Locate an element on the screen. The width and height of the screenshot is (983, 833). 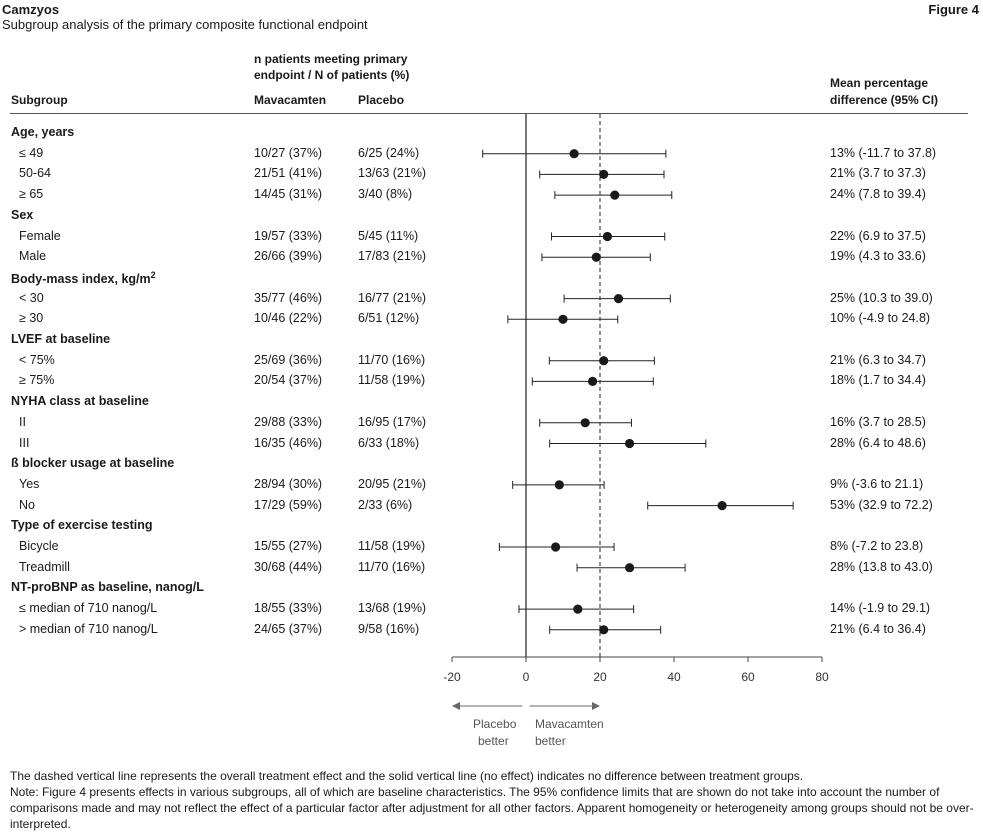
mavacamten-cell: 10/27 (37%) is located at coordinates (288, 152).